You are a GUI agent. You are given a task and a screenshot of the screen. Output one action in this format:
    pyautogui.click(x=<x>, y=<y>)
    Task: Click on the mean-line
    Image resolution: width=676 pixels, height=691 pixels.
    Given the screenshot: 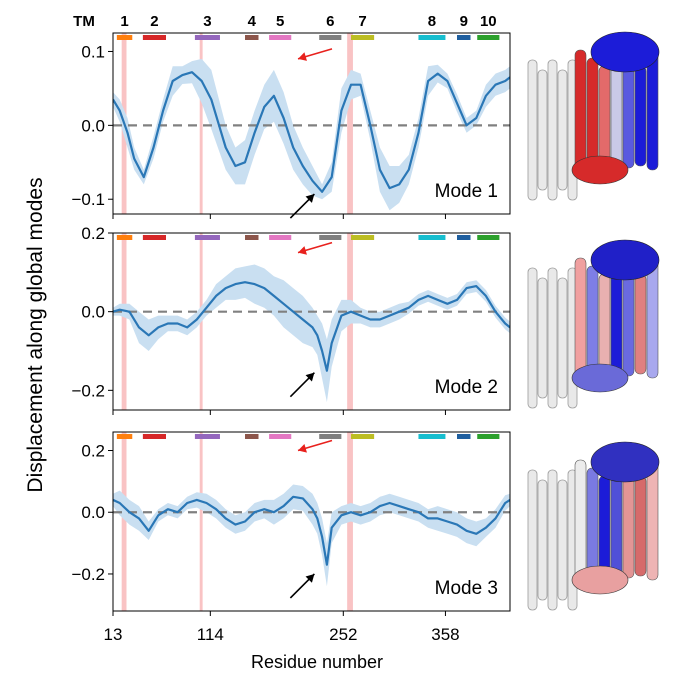 What is the action you would take?
    pyautogui.click(x=311, y=132)
    